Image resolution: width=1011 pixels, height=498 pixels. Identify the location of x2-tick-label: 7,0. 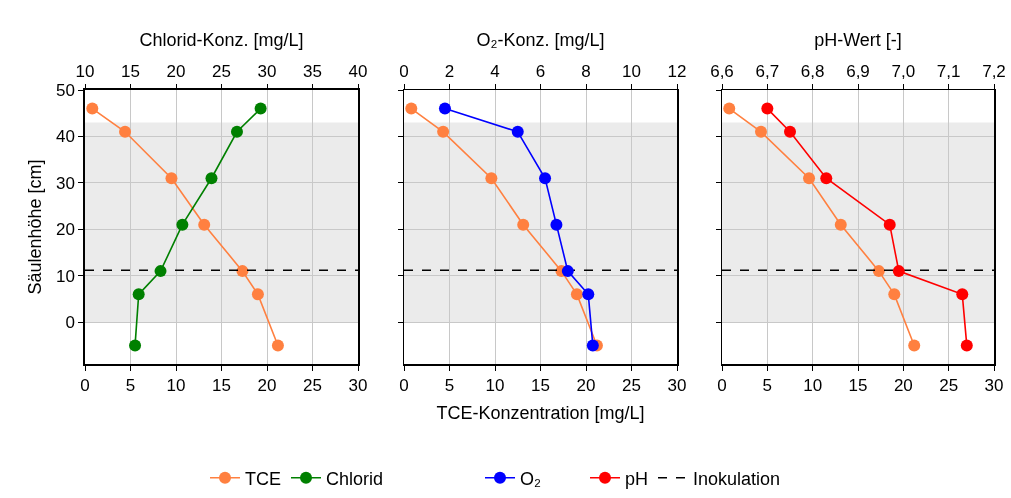
(903, 72).